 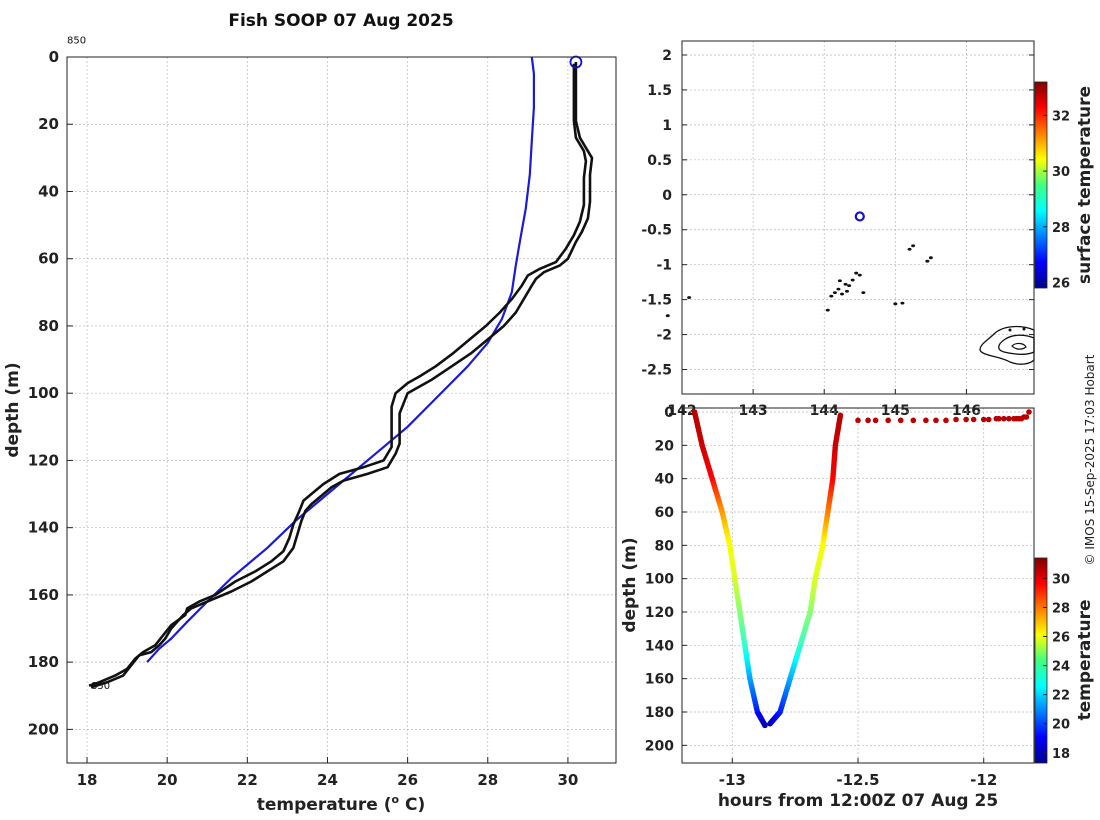 What do you see at coordinates (1061, 667) in the screenshot?
I see `timeseries-colorbar-tick-label: 24` at bounding box center [1061, 667].